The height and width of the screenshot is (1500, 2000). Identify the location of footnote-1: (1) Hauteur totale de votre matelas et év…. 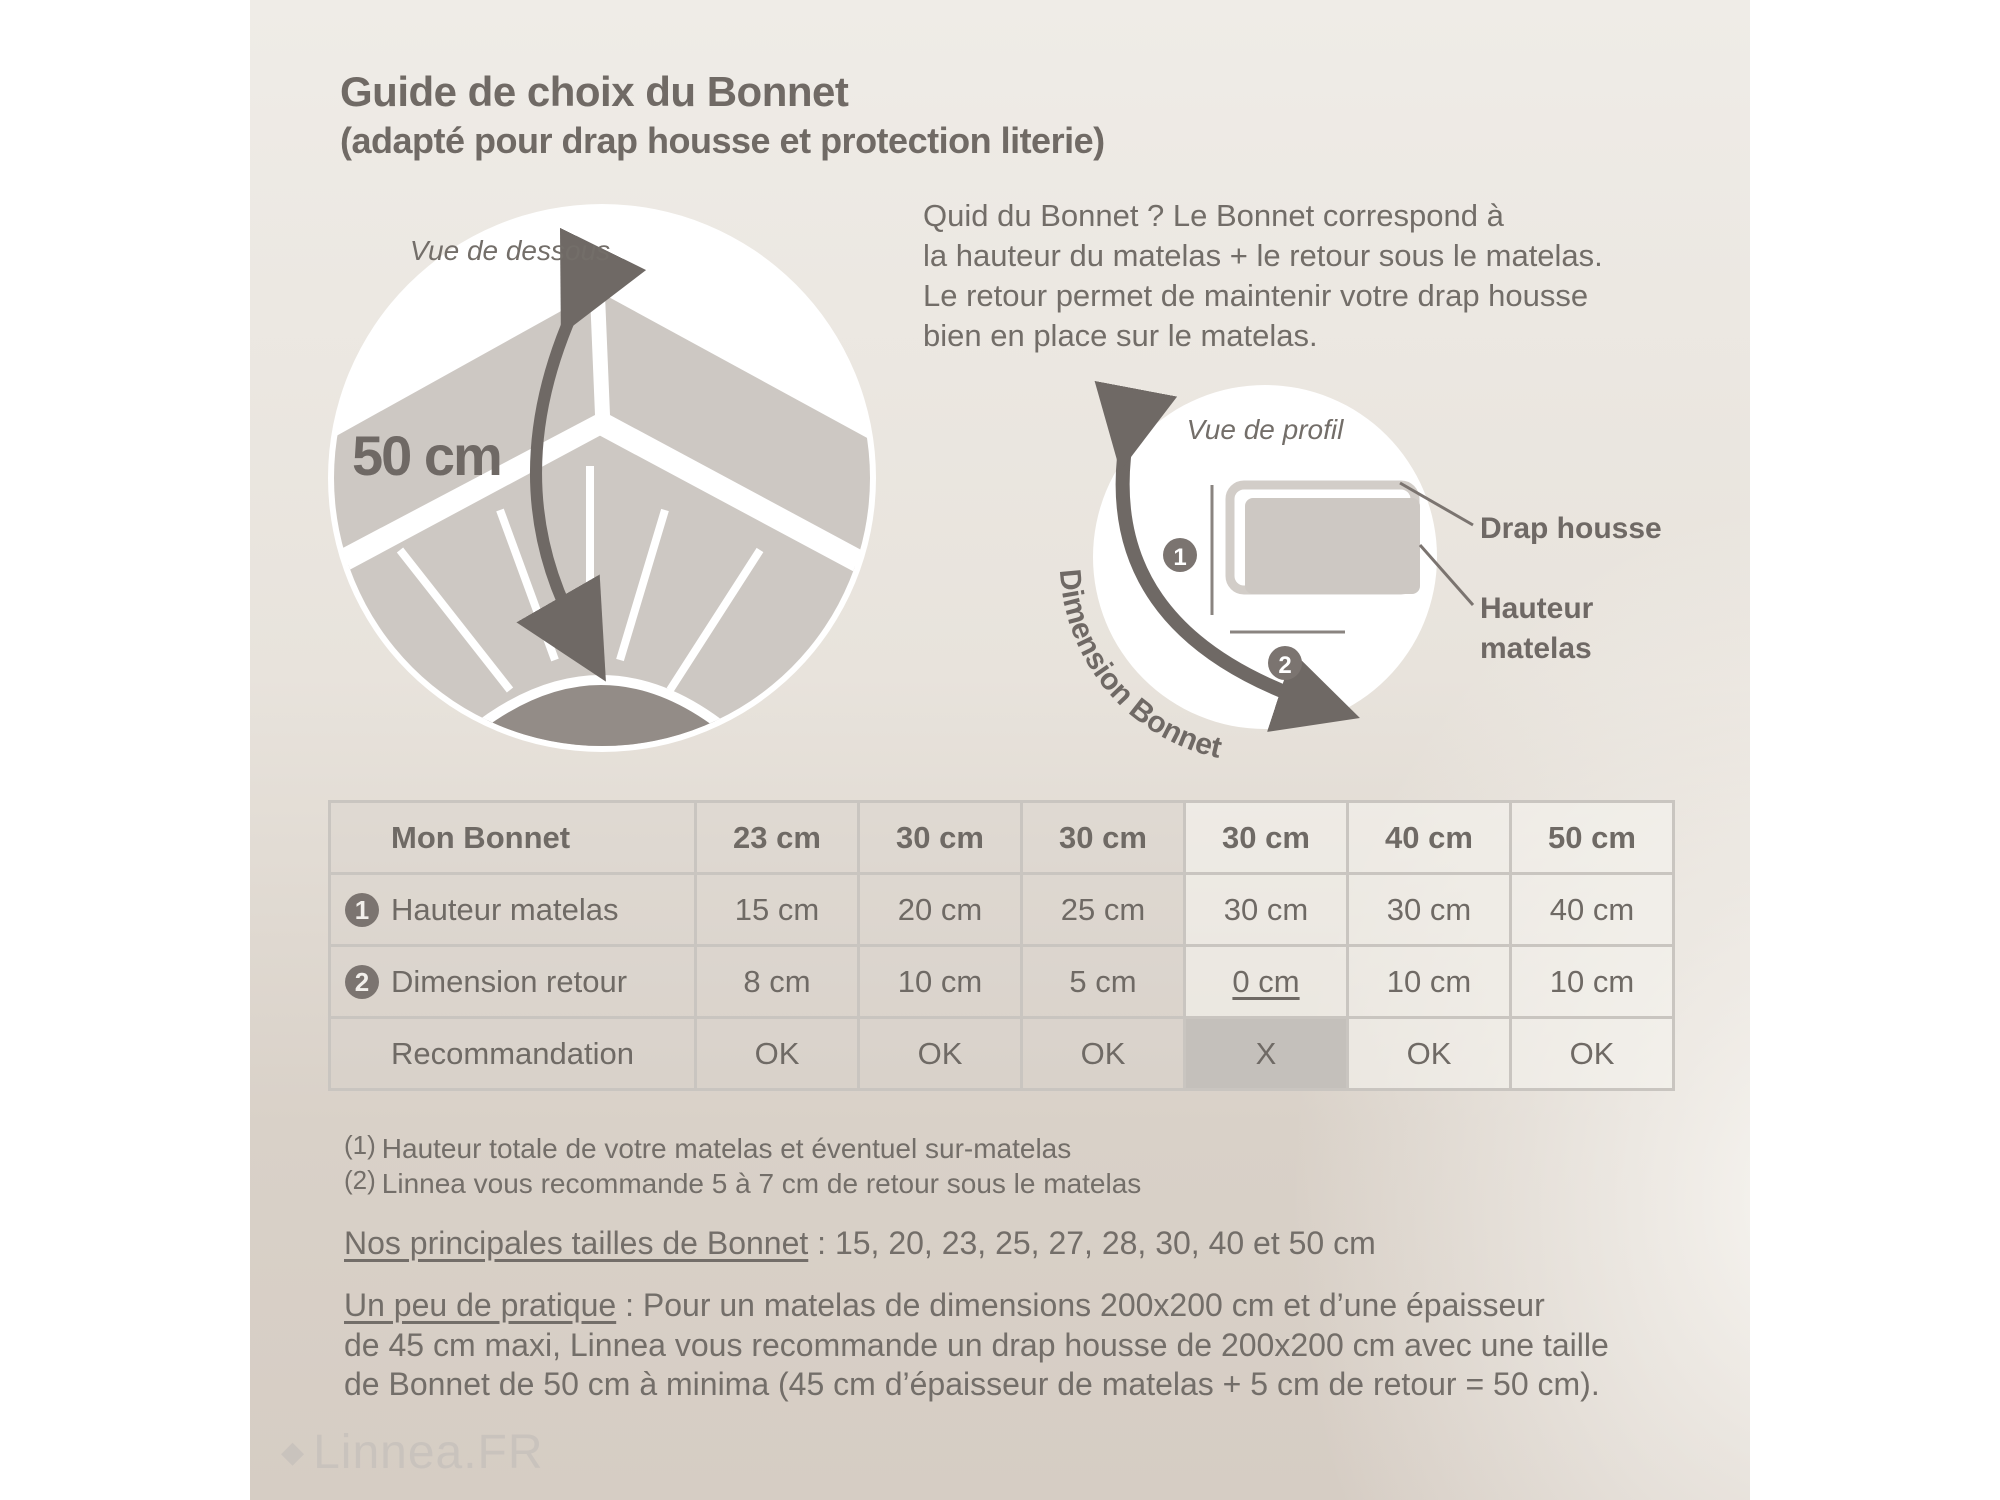
(708, 1147).